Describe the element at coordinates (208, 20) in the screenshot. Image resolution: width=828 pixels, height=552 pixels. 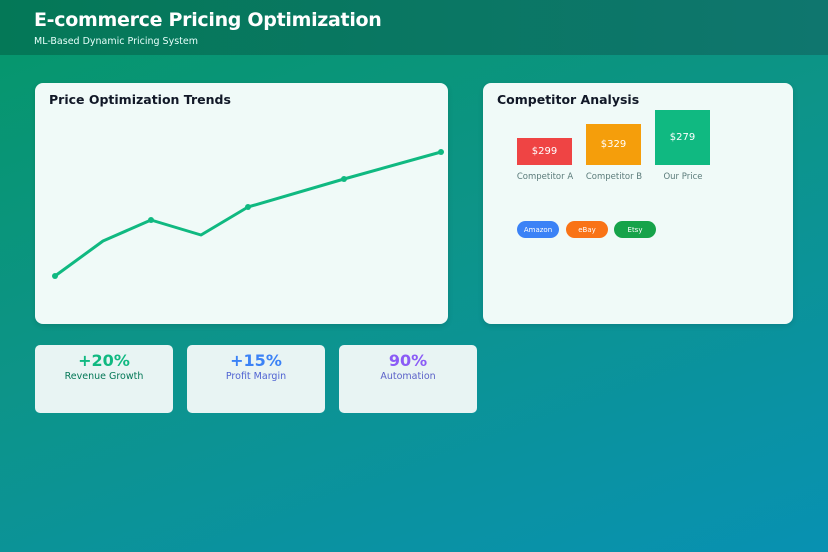
I see `page-title: E-commerce Pricing Optimization` at that location.